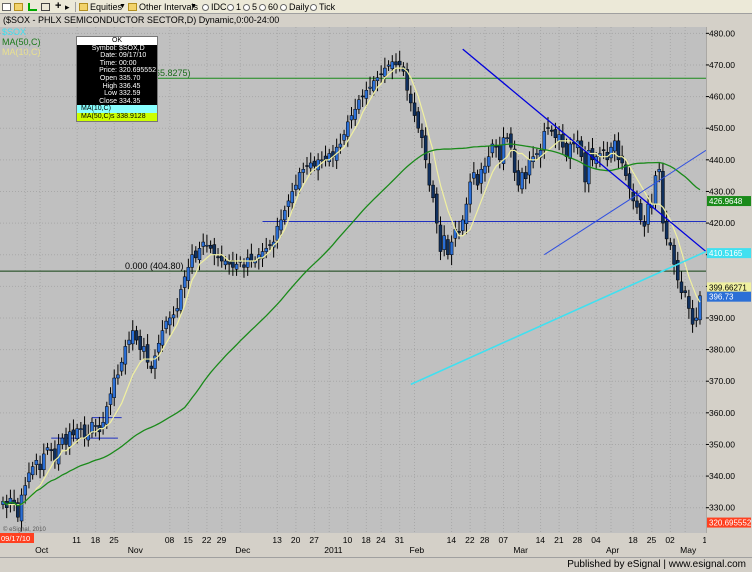 This screenshot has height=572, width=752. I want to click on trendline-down, so click(584, 150).